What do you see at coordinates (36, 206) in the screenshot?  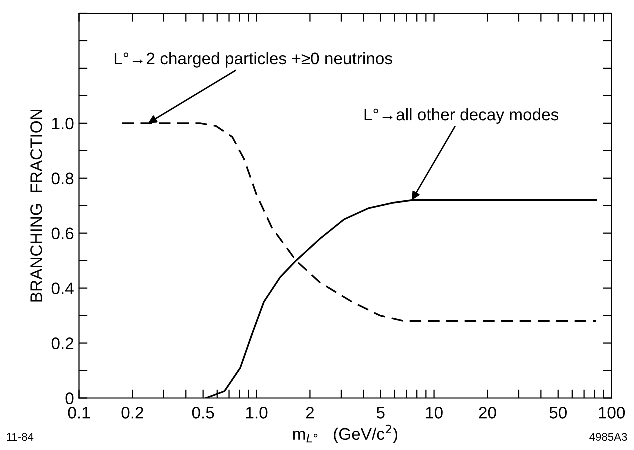 I see `y-axis-title: BRANCHING FRACTION` at bounding box center [36, 206].